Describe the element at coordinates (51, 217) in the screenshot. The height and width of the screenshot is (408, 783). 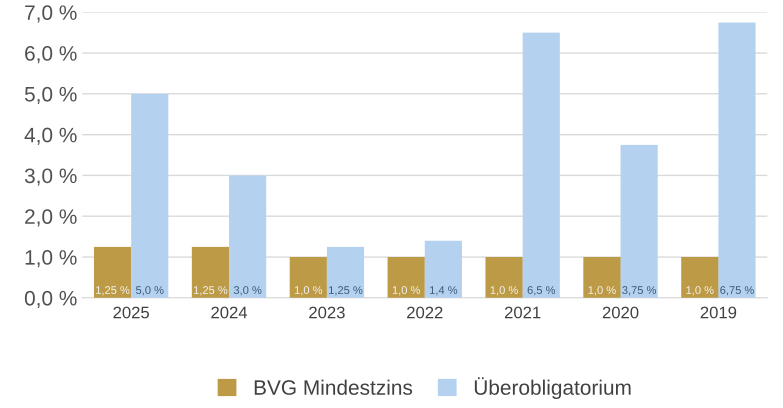
I see `y-tick-label: 2,0 %` at that location.